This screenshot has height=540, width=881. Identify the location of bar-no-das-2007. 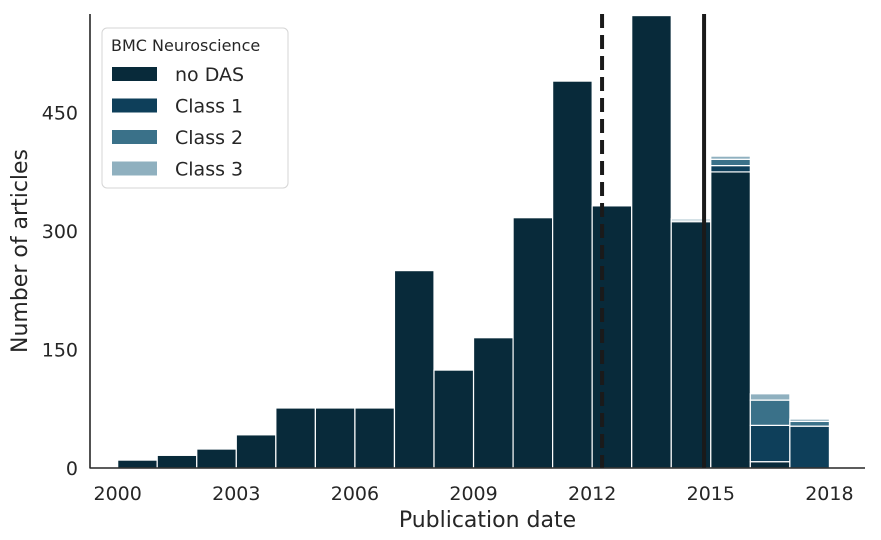
(414, 369).